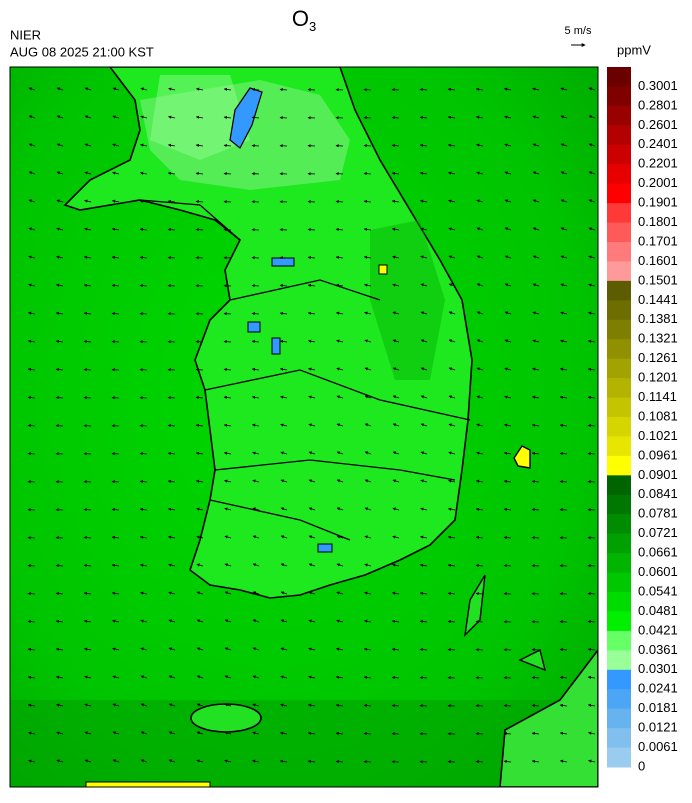 The width and height of the screenshot is (692, 803). I want to click on colorbar-label: 0.1601, so click(658, 260).